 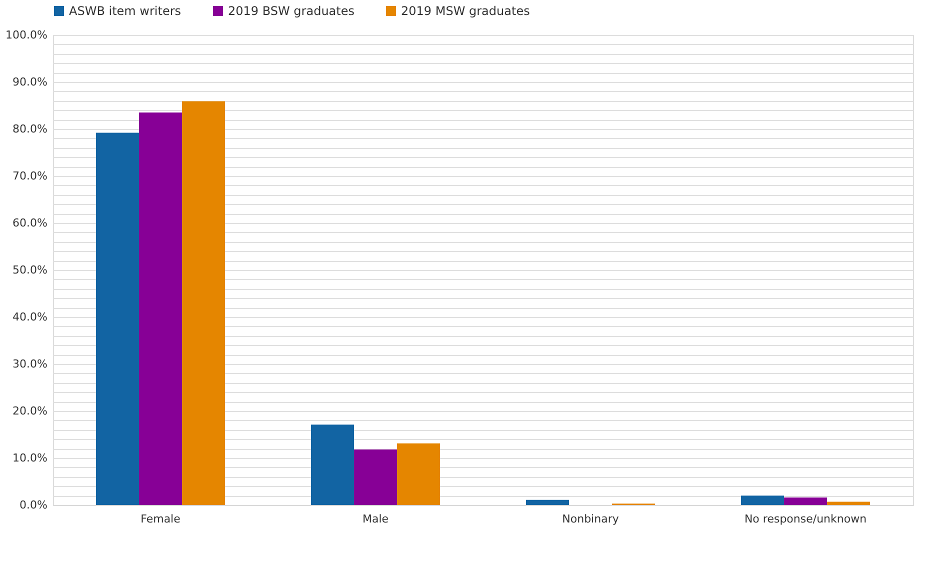 What do you see at coordinates (30, 364) in the screenshot?
I see `y-tick-label: 30.0%` at bounding box center [30, 364].